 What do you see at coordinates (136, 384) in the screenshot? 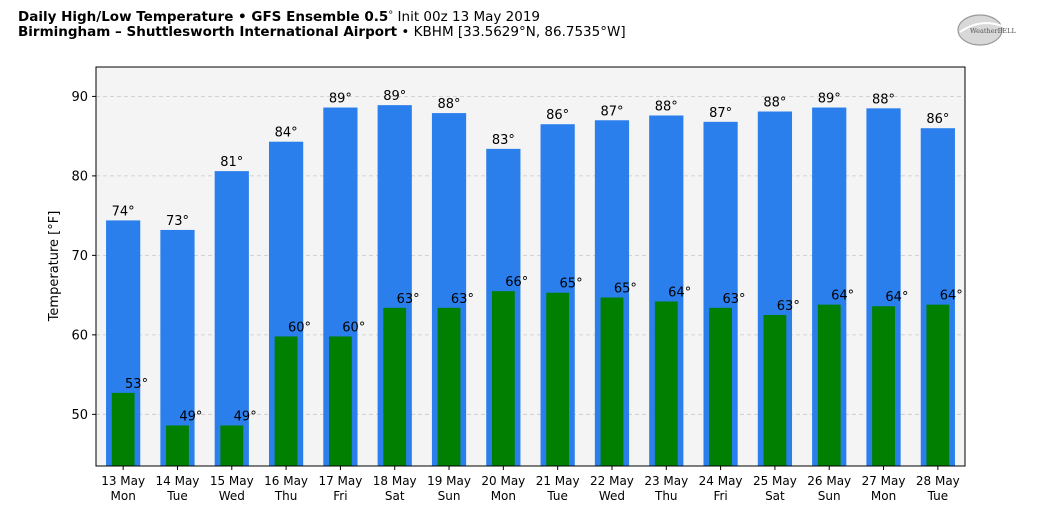
I see `low-temp-label: 53°` at bounding box center [136, 384].